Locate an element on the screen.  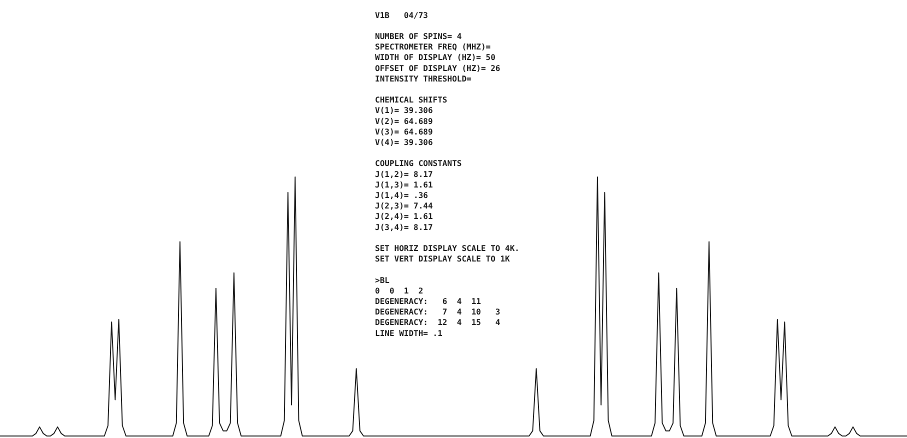
text: CHEMICAL SHIFTS V(1)= 39.306 V(2)= 64.689 V(3)= 64.689 V(4)= 39.306 is located at coordinates (411, 121).